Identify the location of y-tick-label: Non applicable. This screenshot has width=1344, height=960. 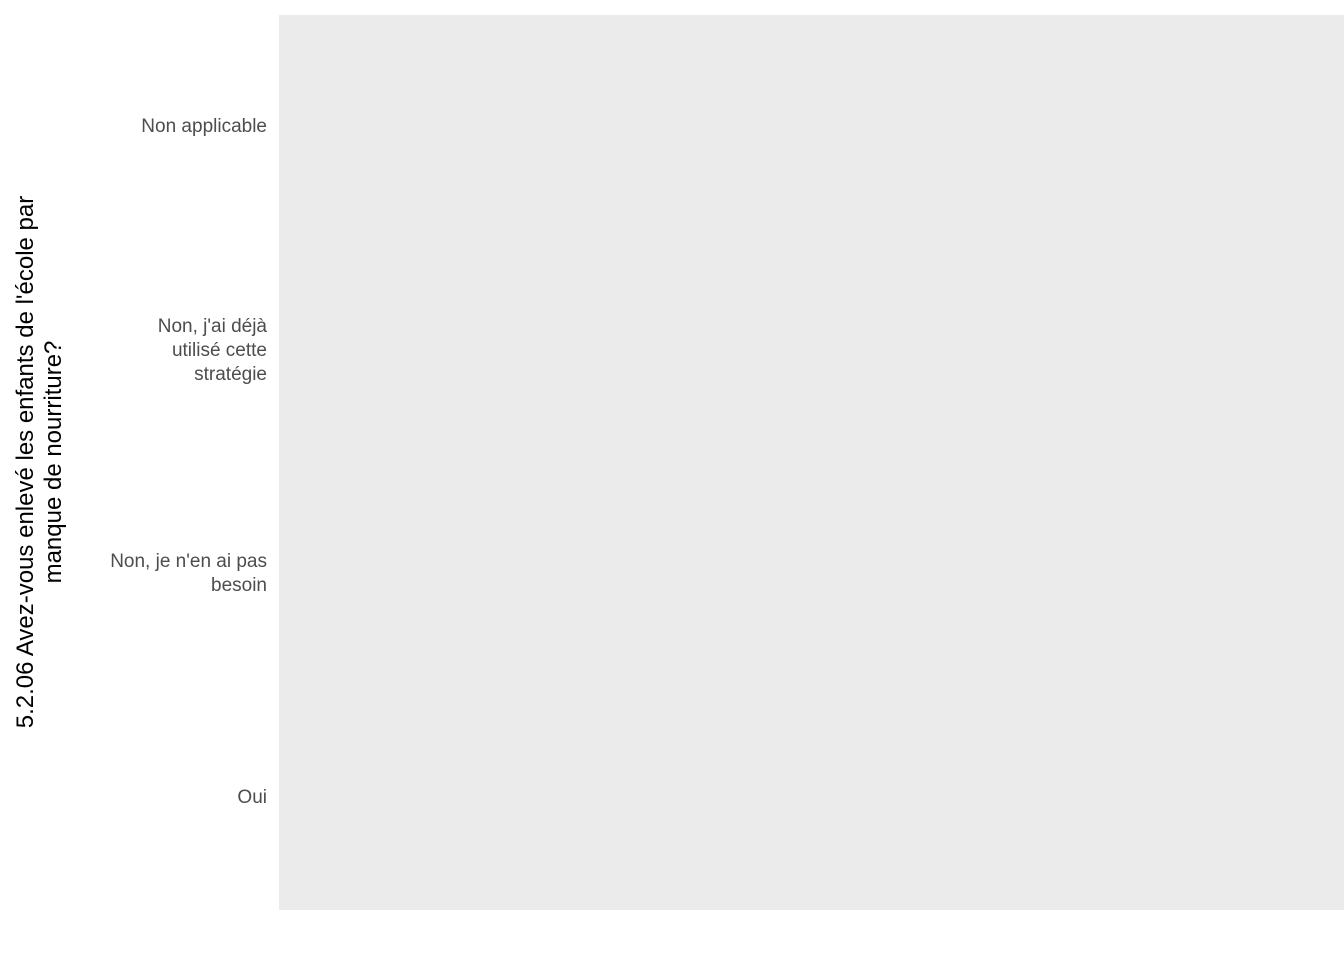
(204, 126).